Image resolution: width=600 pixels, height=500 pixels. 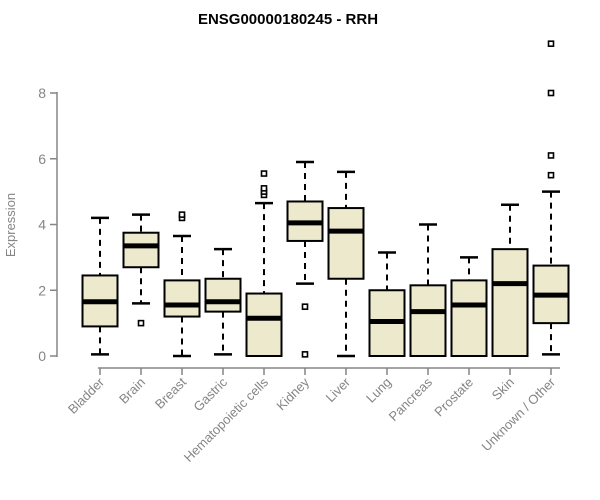 What do you see at coordinates (453, 397) in the screenshot?
I see `category-label-prostate: Prostate` at bounding box center [453, 397].